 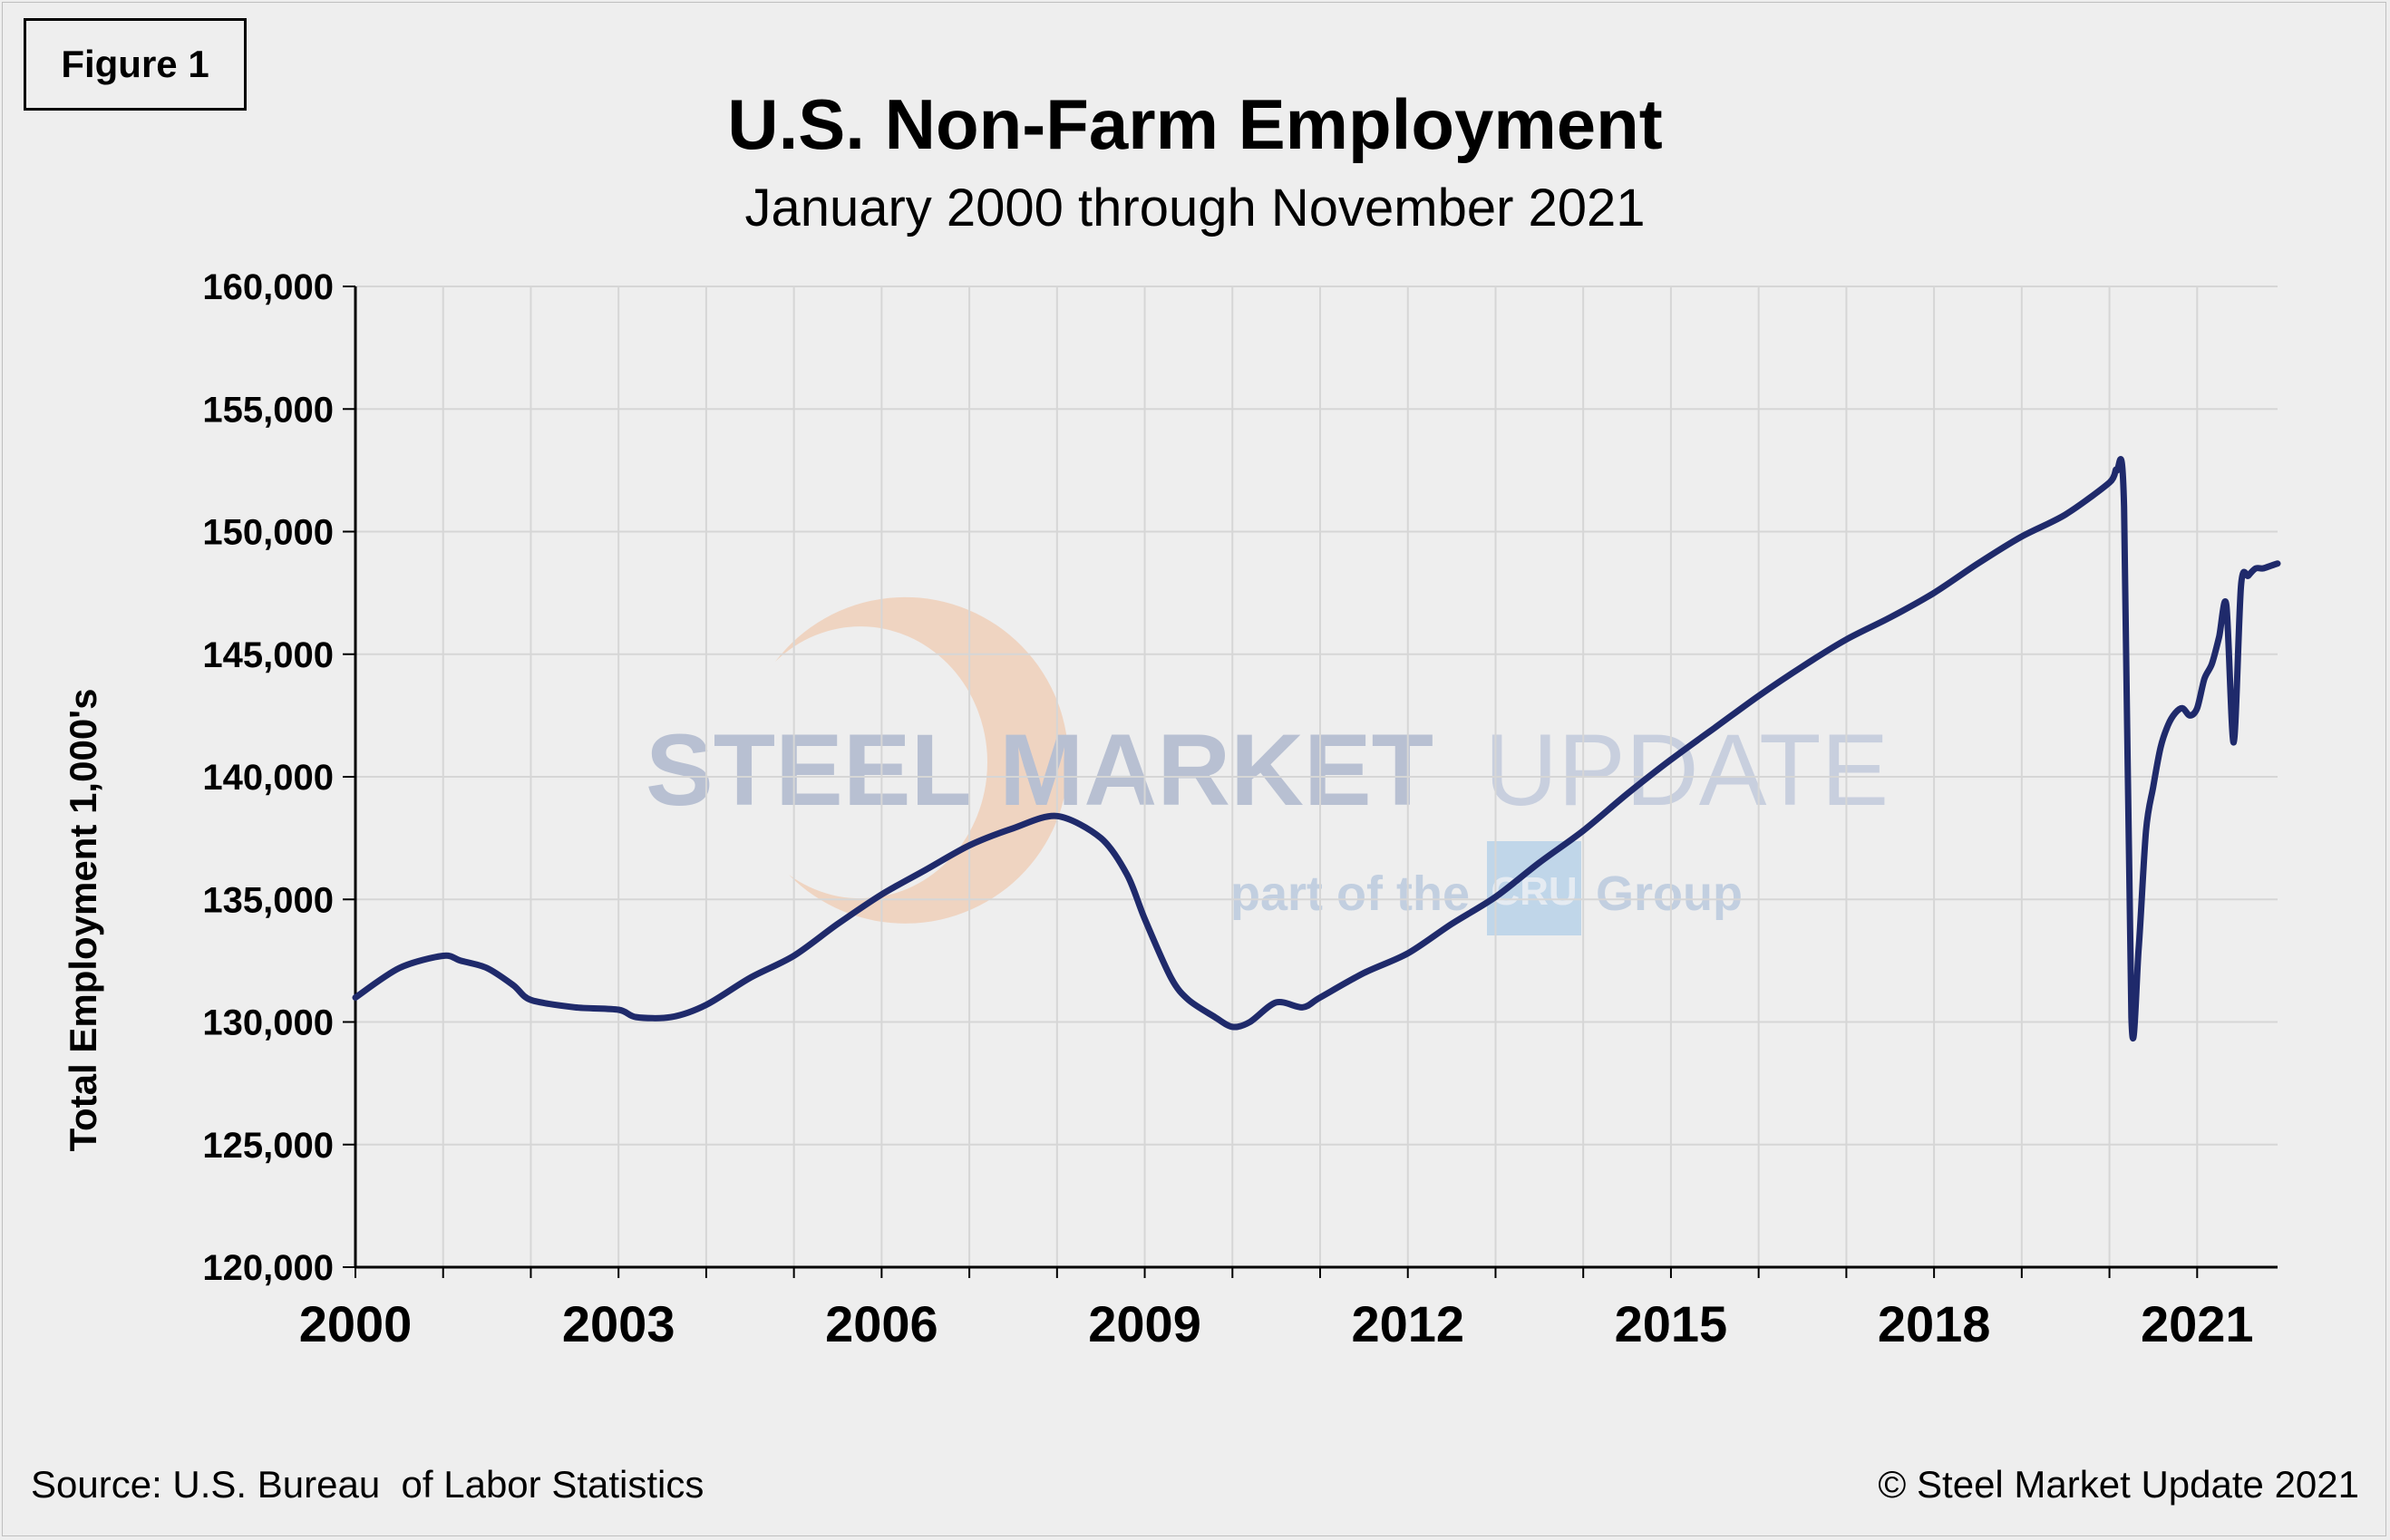 What do you see at coordinates (268, 533) in the screenshot?
I see `y-tick-label: 150,000` at bounding box center [268, 533].